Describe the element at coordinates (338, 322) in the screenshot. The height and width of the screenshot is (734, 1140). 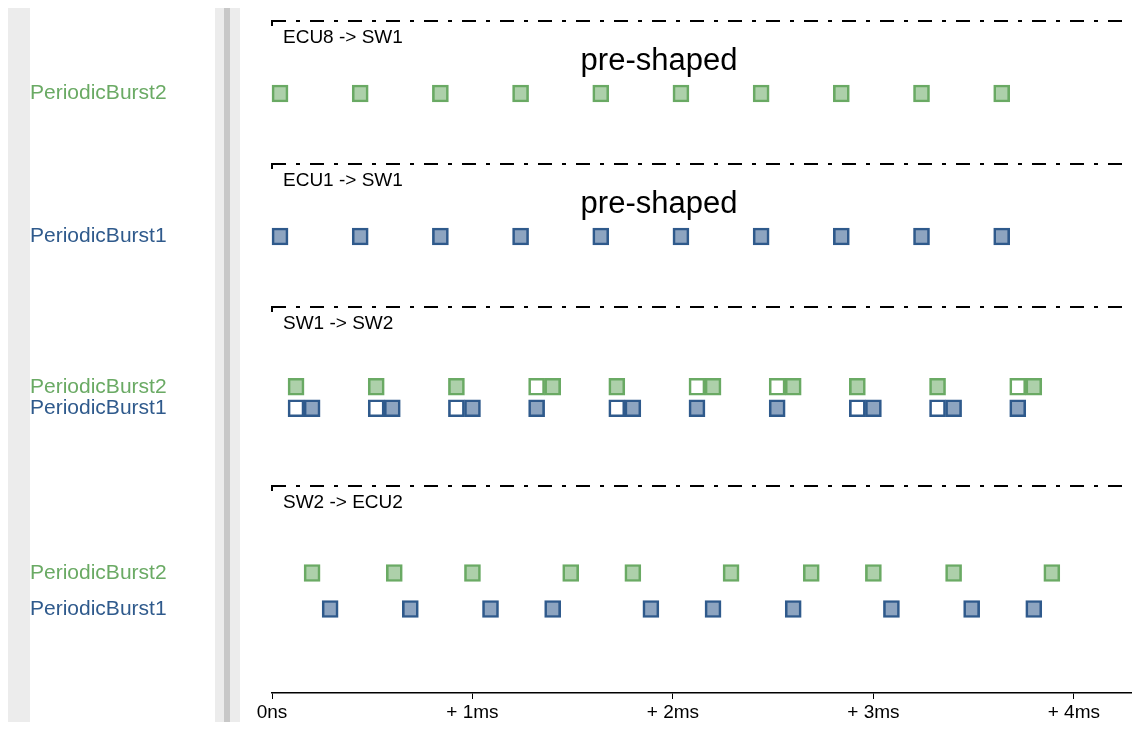
I see `chart-title: SW1 -> SW2` at that location.